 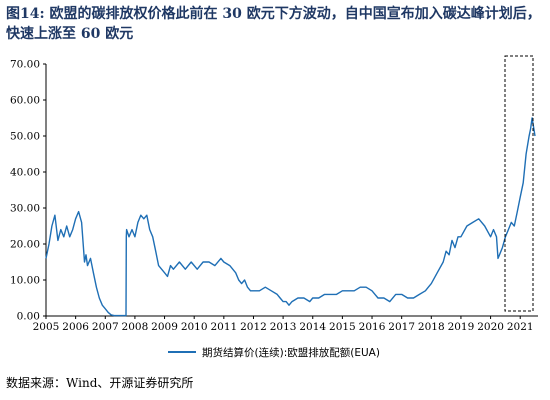 What do you see at coordinates (135, 327) in the screenshot?
I see `x-tick-label: 2008` at bounding box center [135, 327].